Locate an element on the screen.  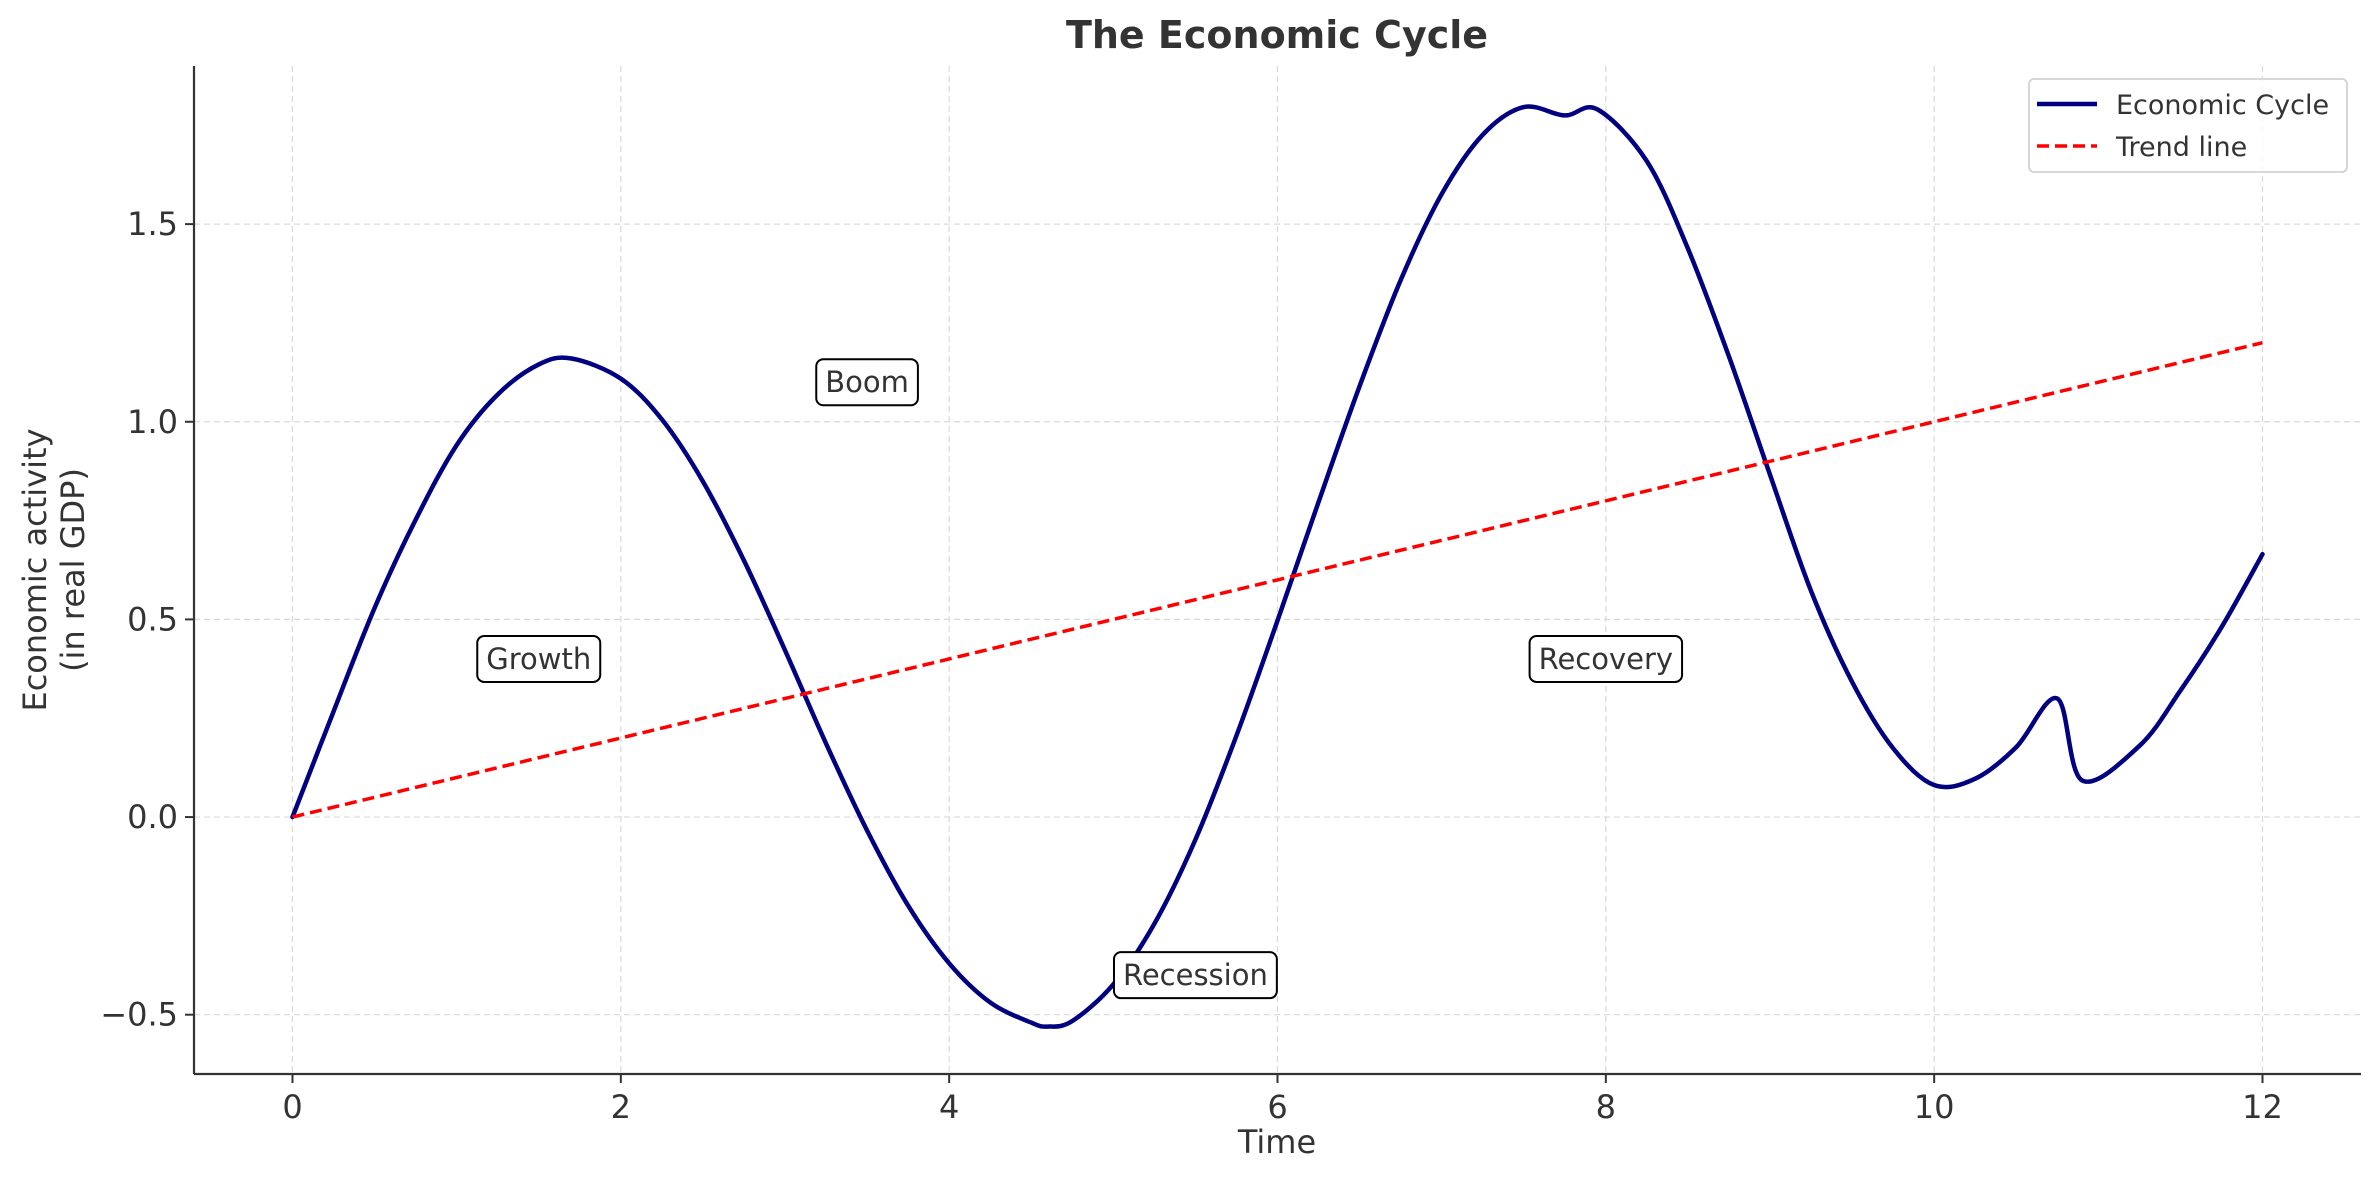
annotation-recovery: Recovery is located at coordinates (1606, 658).